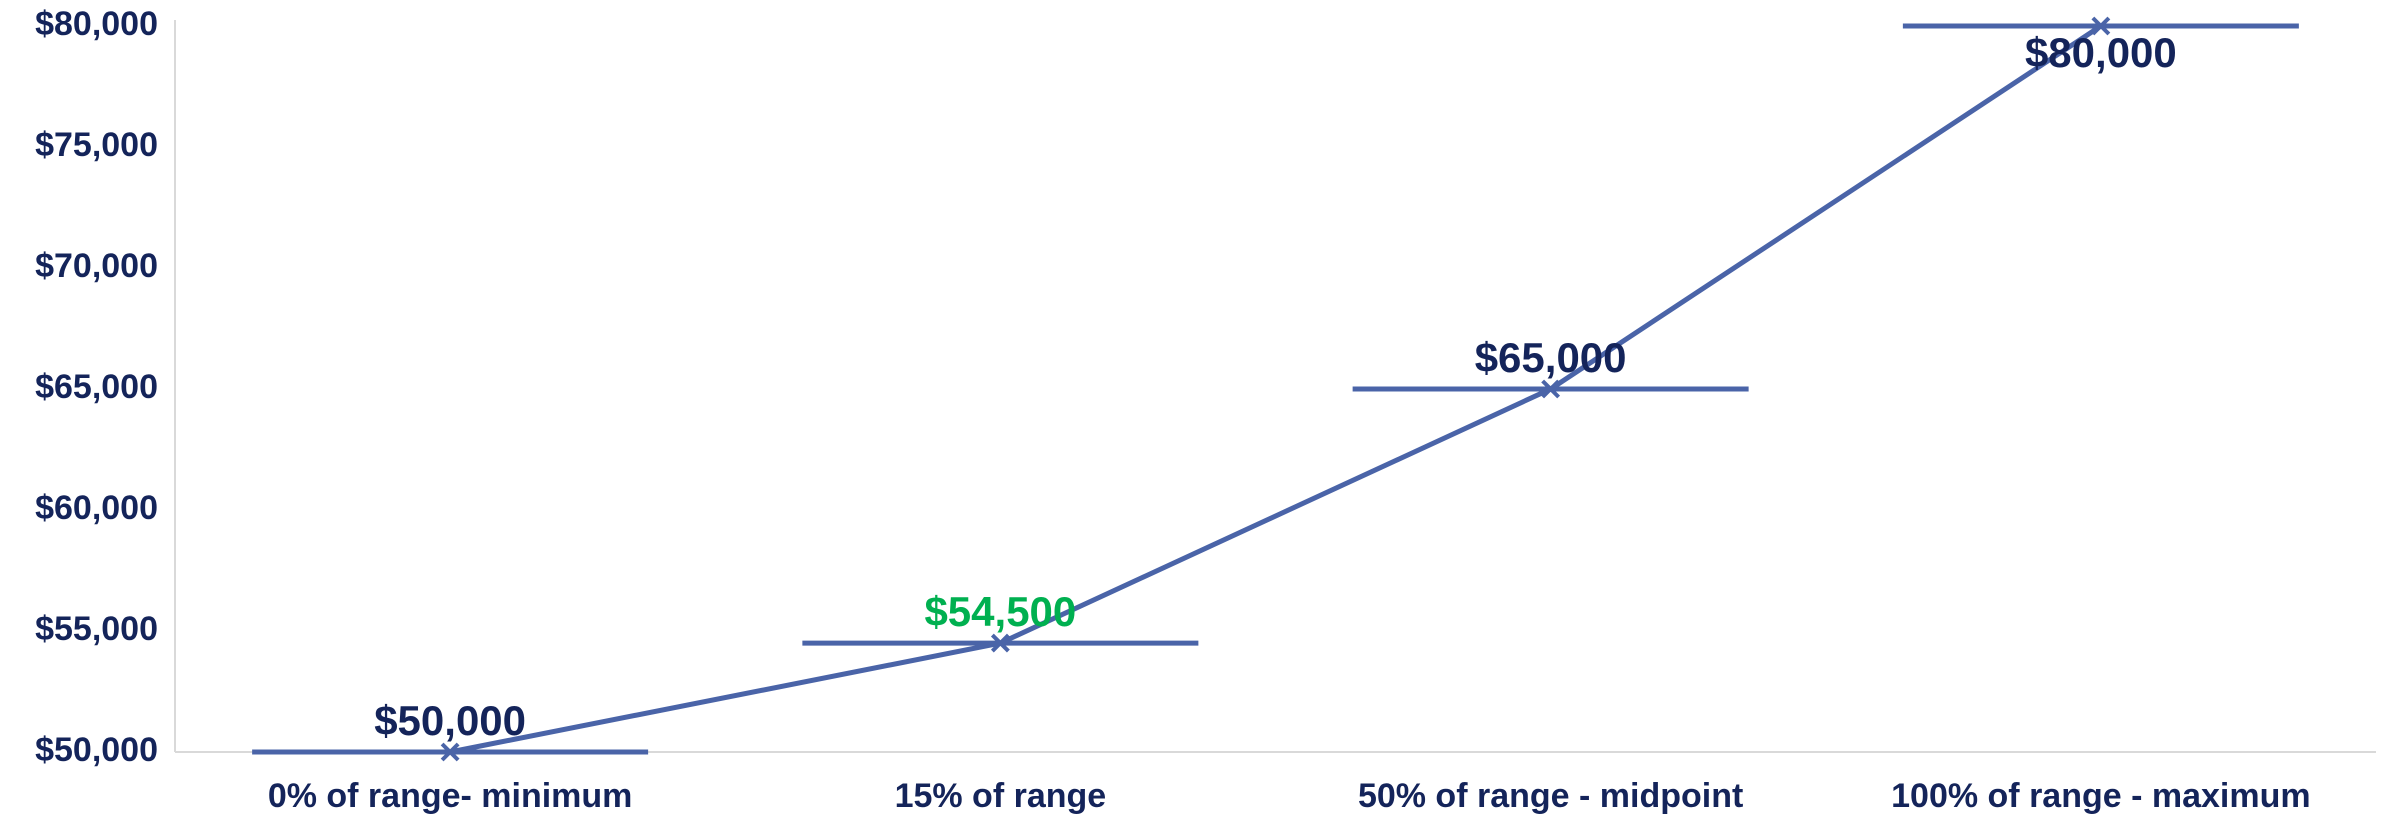 The height and width of the screenshot is (823, 2382). I want to click on y-tick-label: $70,000, so click(96, 266).